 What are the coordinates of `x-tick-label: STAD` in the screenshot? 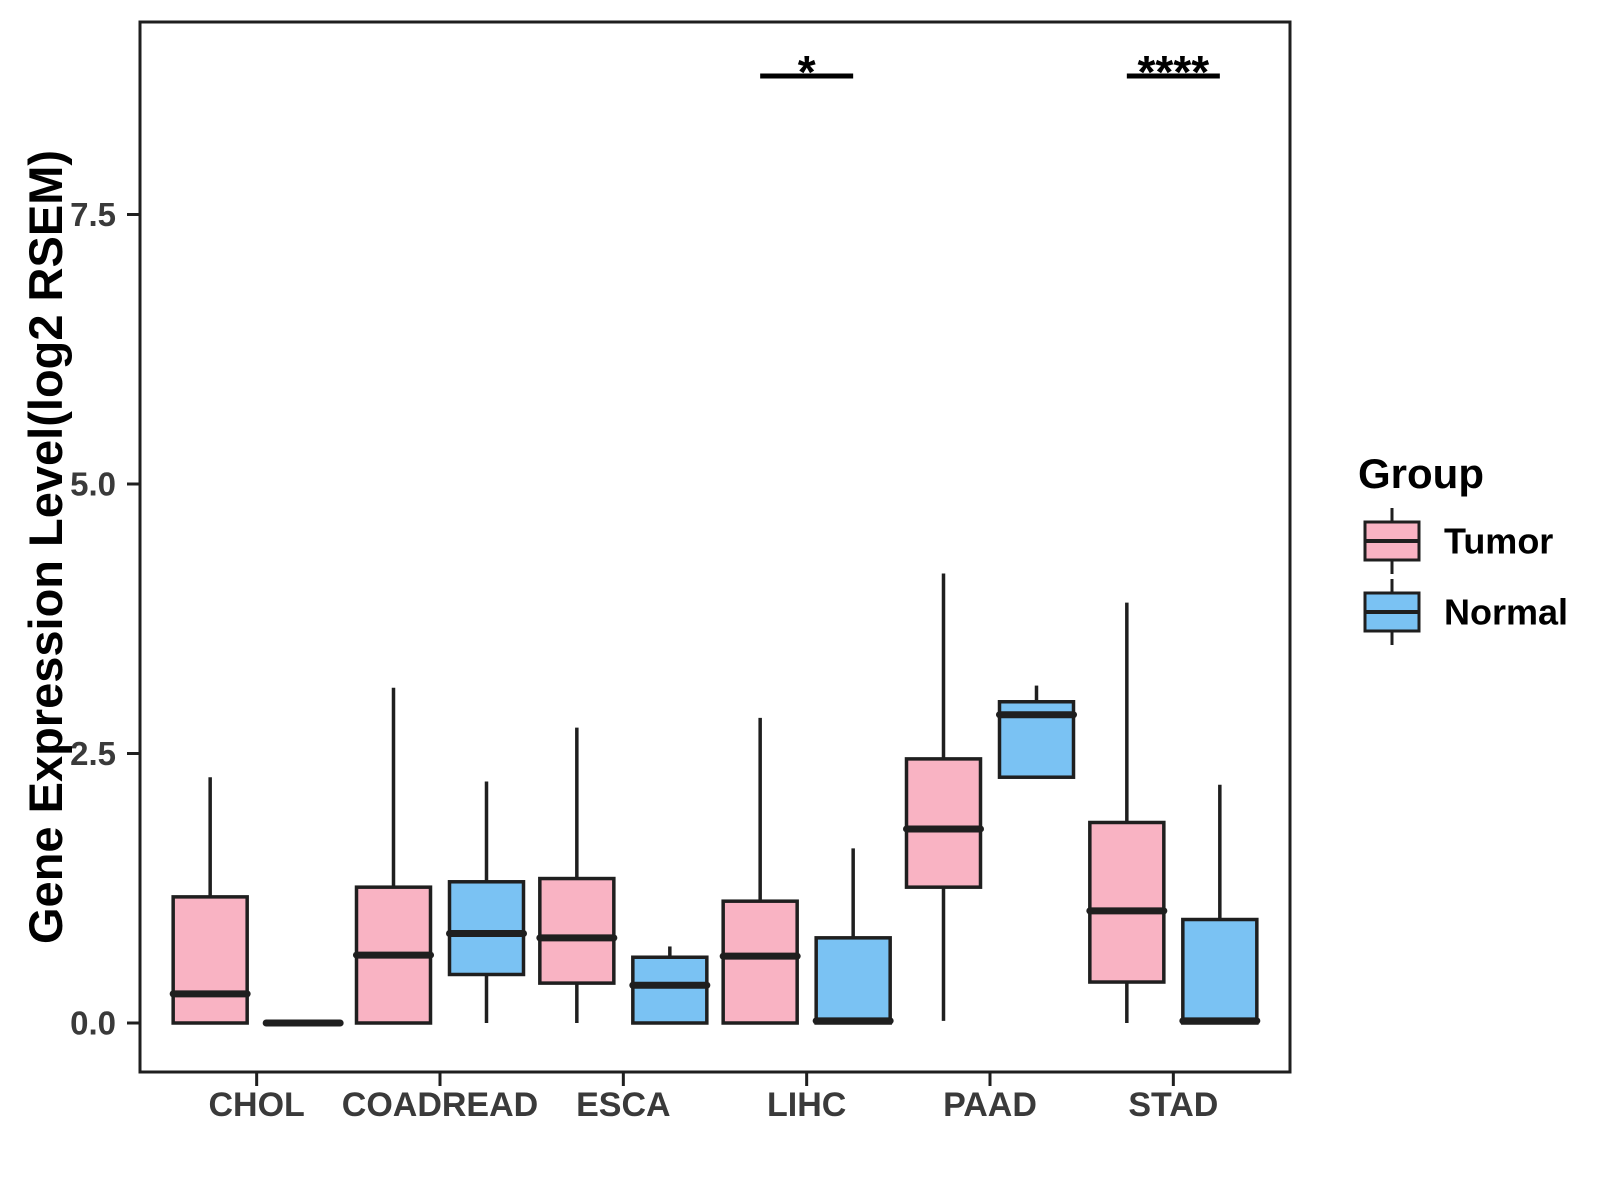 It's located at (1173, 1105).